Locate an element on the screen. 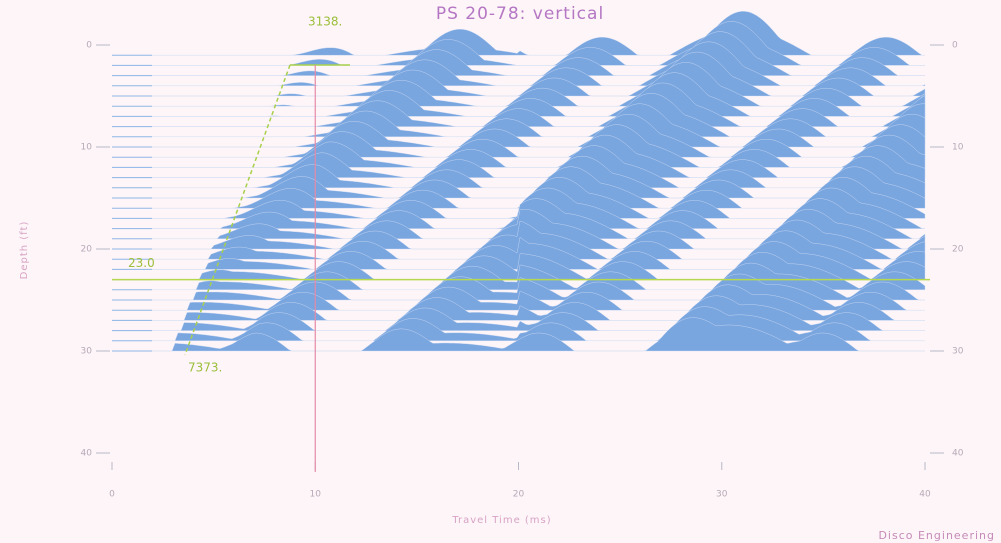  y2-tick-label: 40 is located at coordinates (958, 454).